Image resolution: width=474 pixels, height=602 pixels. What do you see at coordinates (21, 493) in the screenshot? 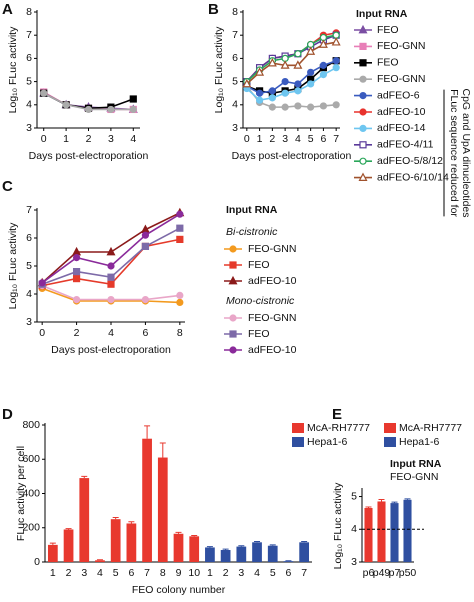
I see `y-axis-title: FLuc activity per cell` at bounding box center [21, 493].